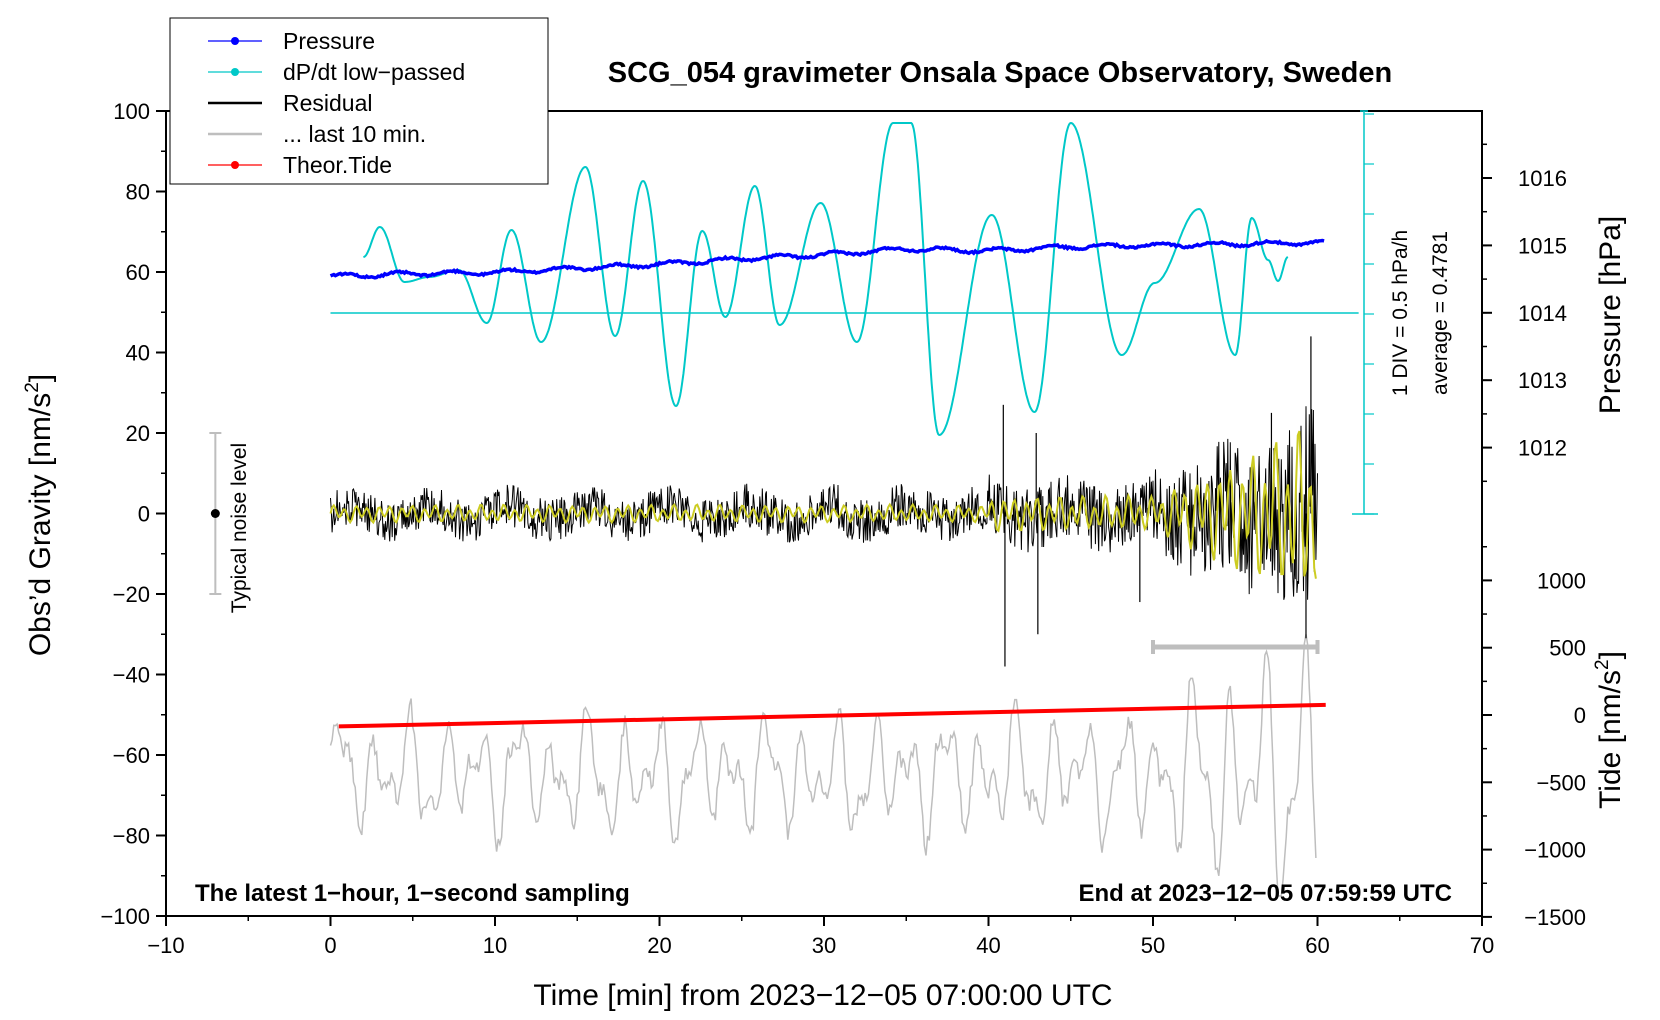 This screenshot has height=1020, width=1660. What do you see at coordinates (125, 916) in the screenshot?
I see `y-tick-label: −100` at bounding box center [125, 916].